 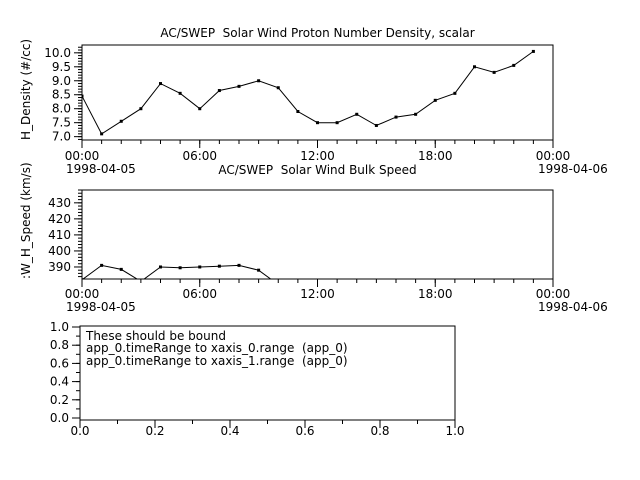 I want to click on panel0-plot-area, so click(x=317, y=92).